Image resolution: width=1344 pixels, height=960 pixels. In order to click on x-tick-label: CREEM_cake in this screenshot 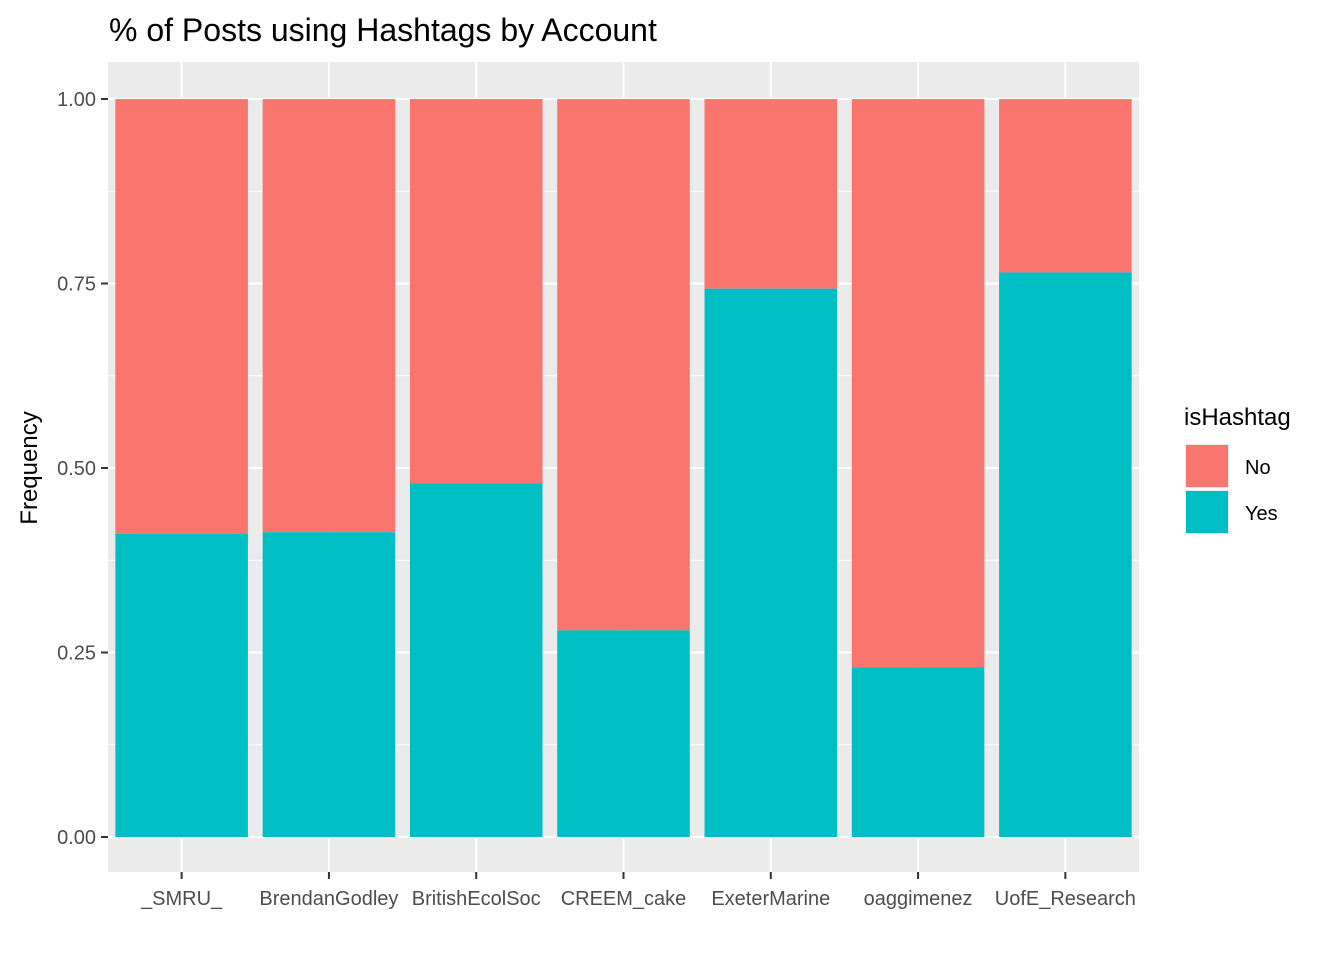, I will do `click(624, 899)`.